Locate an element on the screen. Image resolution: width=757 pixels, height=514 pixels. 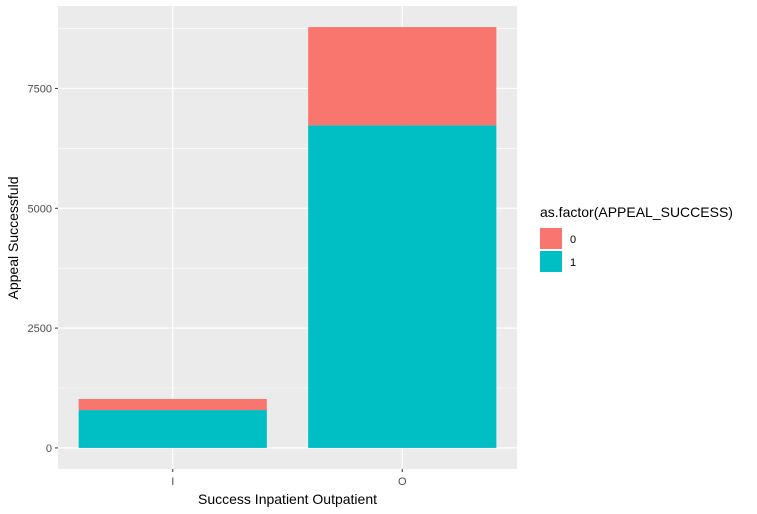
y-tick-label: 0 is located at coordinates (49, 449).